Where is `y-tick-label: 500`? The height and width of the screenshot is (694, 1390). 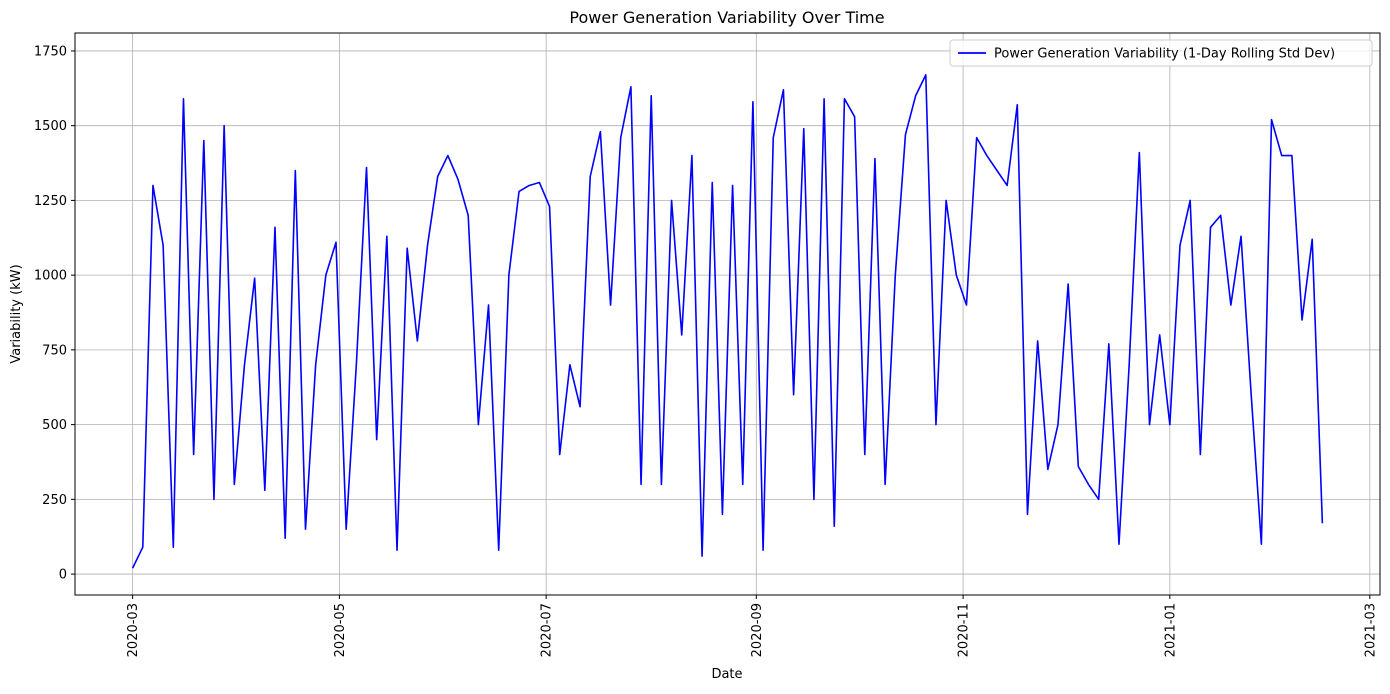 y-tick-label: 500 is located at coordinates (54, 425).